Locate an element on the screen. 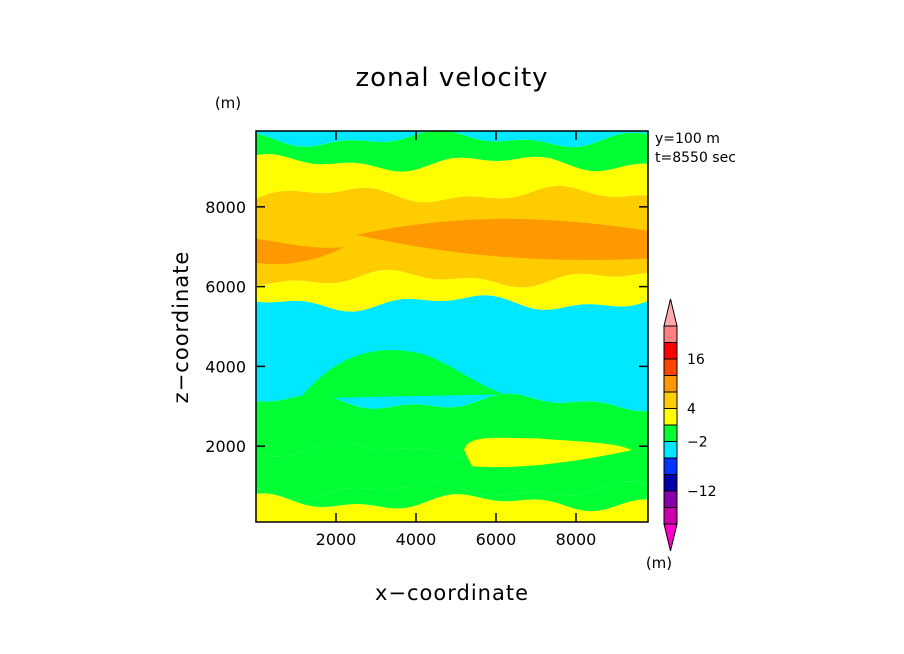  y-tick-label: 4000 is located at coordinates (225, 366).